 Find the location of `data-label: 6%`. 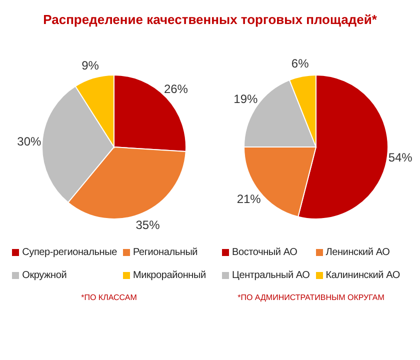

data-label: 6% is located at coordinates (300, 63).